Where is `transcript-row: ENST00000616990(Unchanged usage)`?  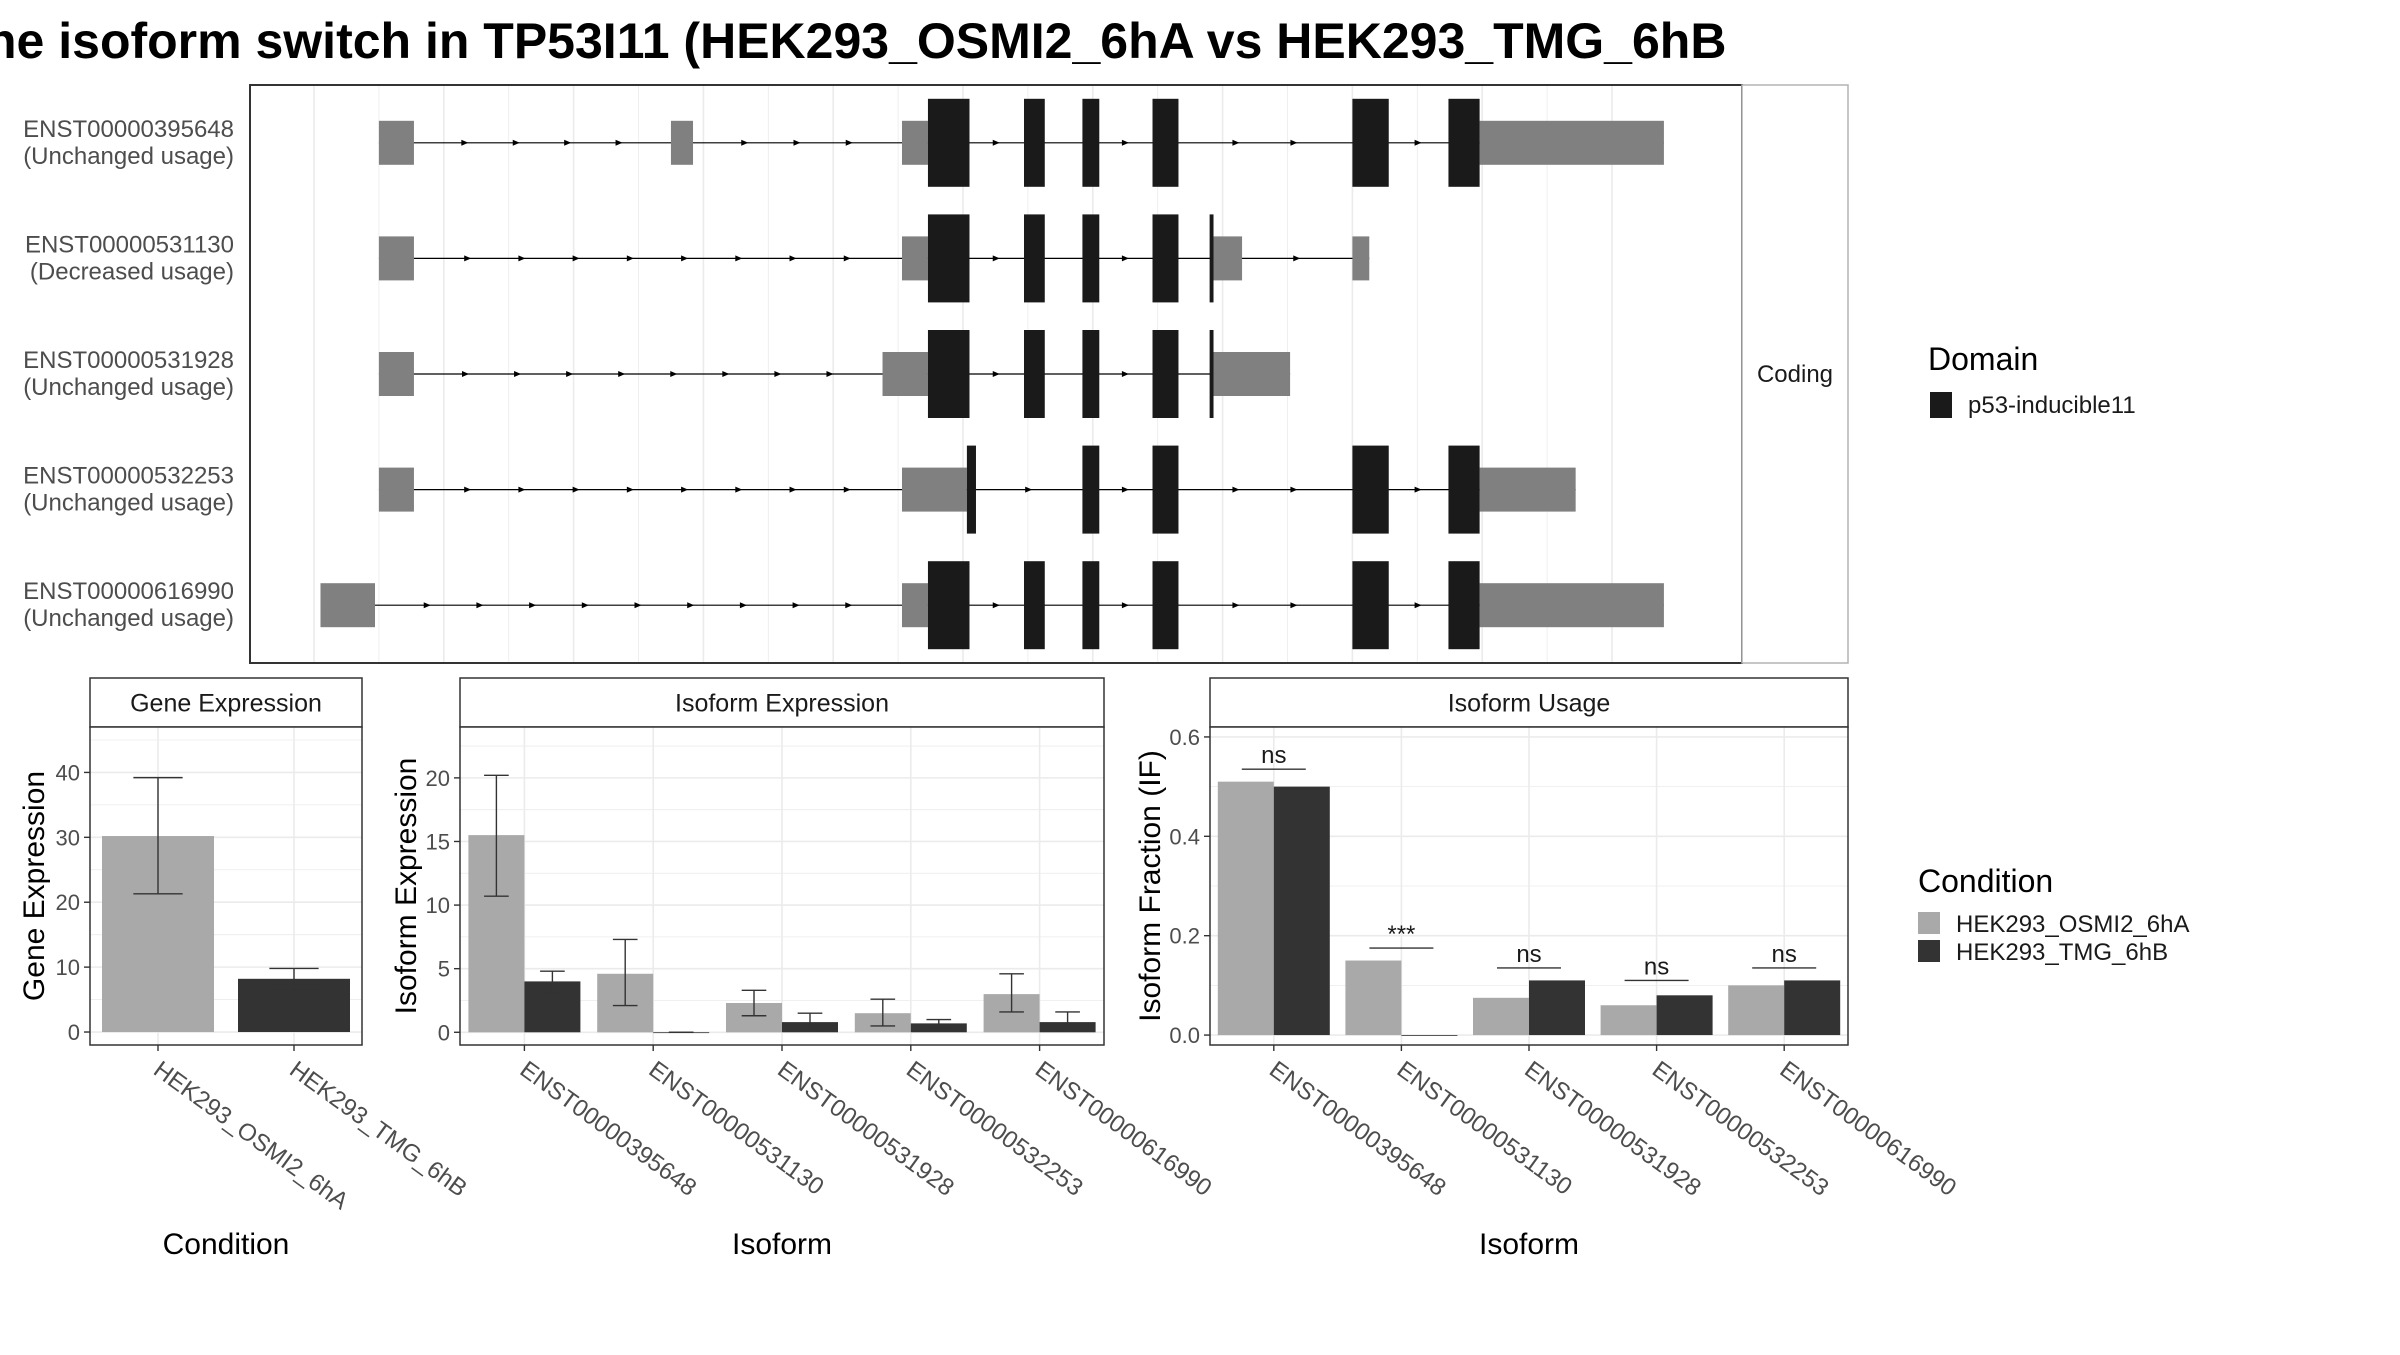 transcript-row: ENST00000616990(Unchanged usage) is located at coordinates (843, 605).